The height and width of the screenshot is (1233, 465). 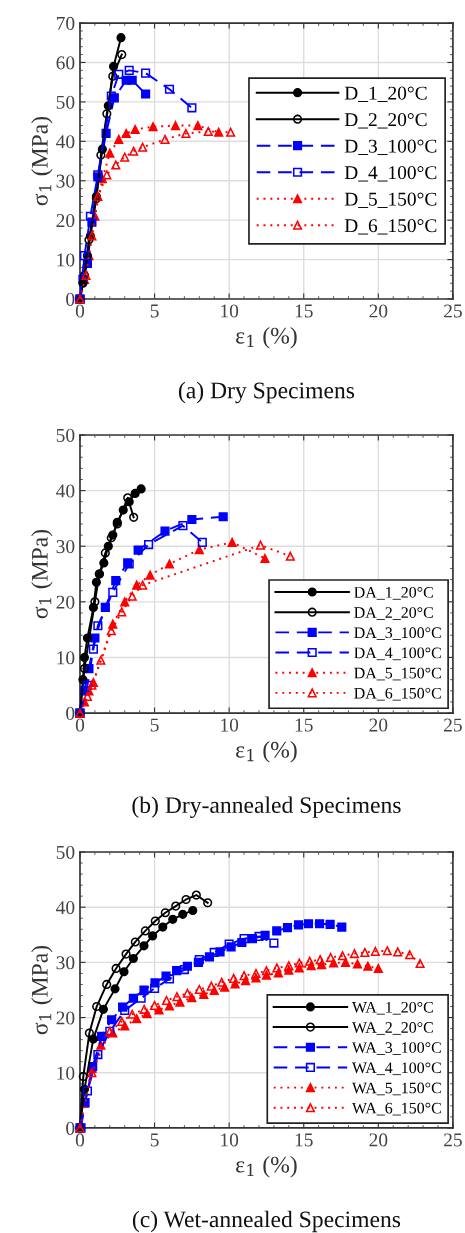 What do you see at coordinates (396, 1089) in the screenshot?
I see `legend-label: WA_5_150°C` at bounding box center [396, 1089].